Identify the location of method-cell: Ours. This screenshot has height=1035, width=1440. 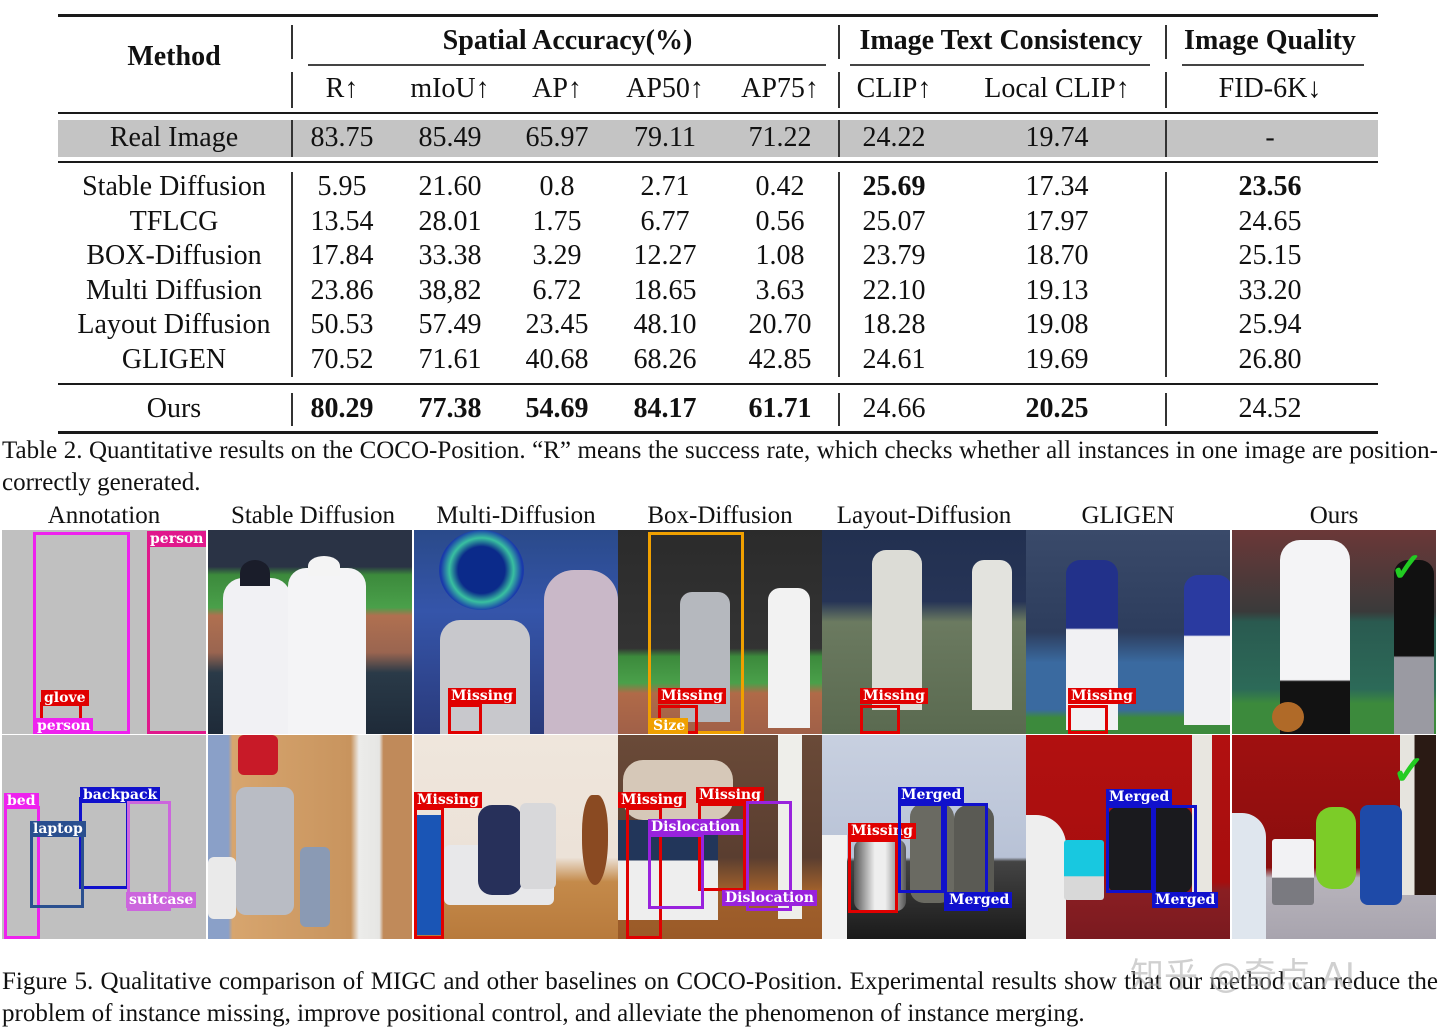
(174, 408).